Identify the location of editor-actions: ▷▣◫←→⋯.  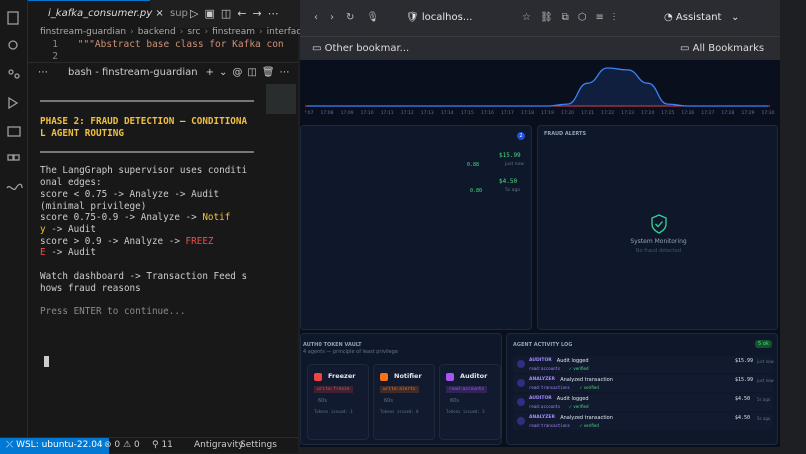
(237, 13).